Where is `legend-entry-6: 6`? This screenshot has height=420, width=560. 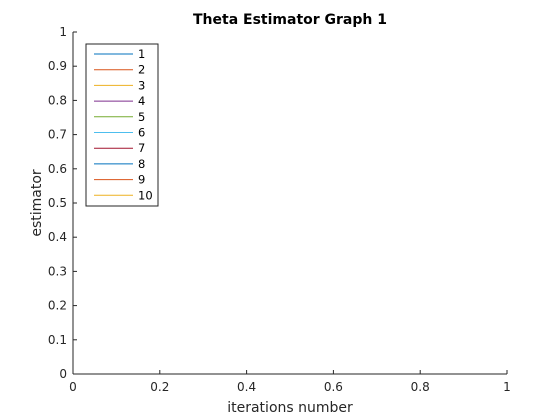 legend-entry-6: 6 is located at coordinates (119, 133).